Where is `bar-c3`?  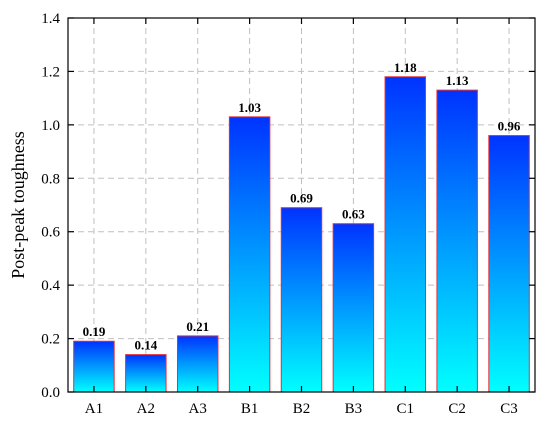
bar-c3 is located at coordinates (509, 264).